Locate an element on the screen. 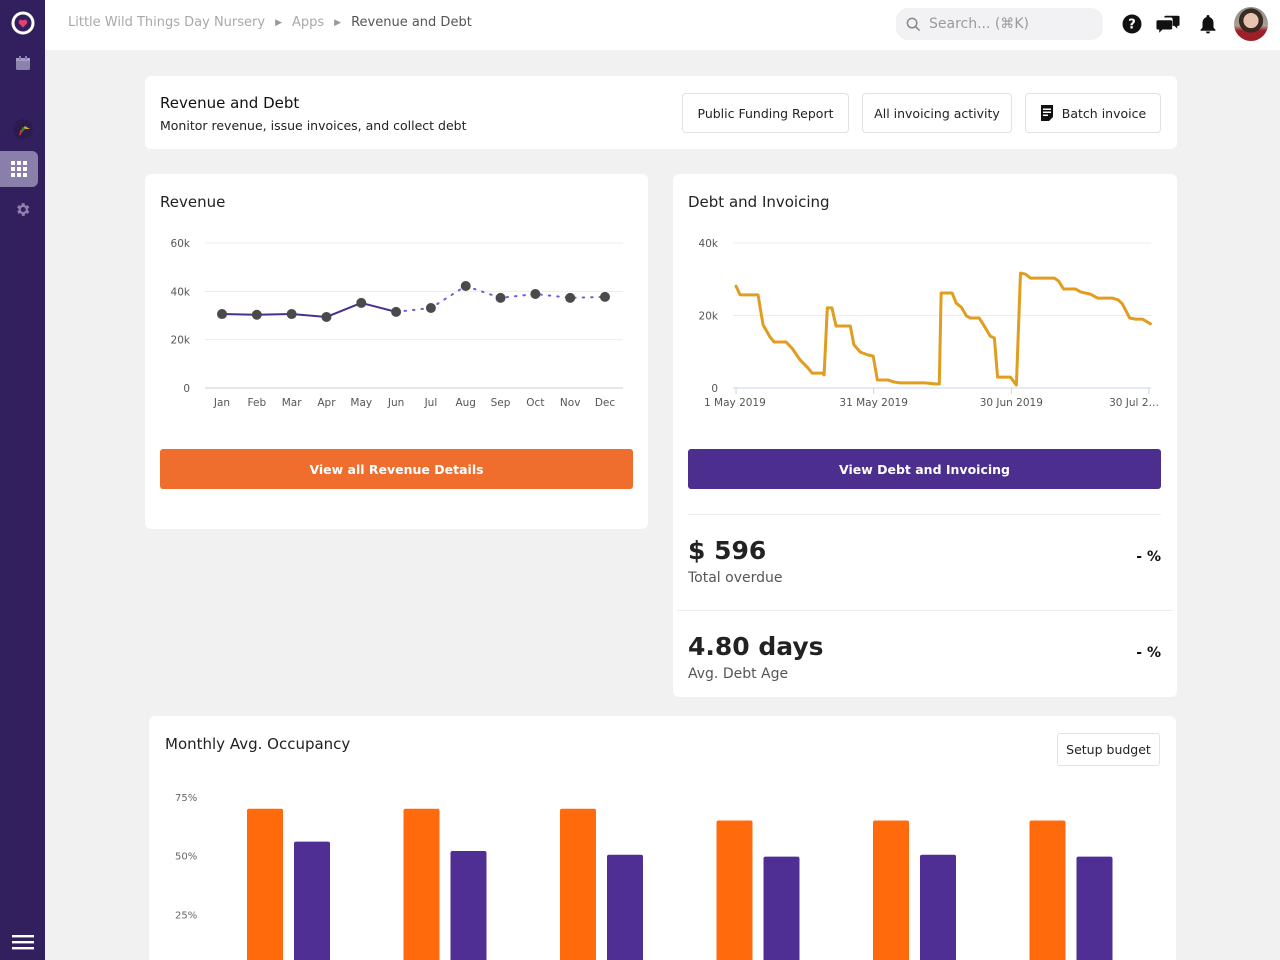 This screenshot has height=960, width=1280. x-tick-label: Jan is located at coordinates (221, 403).